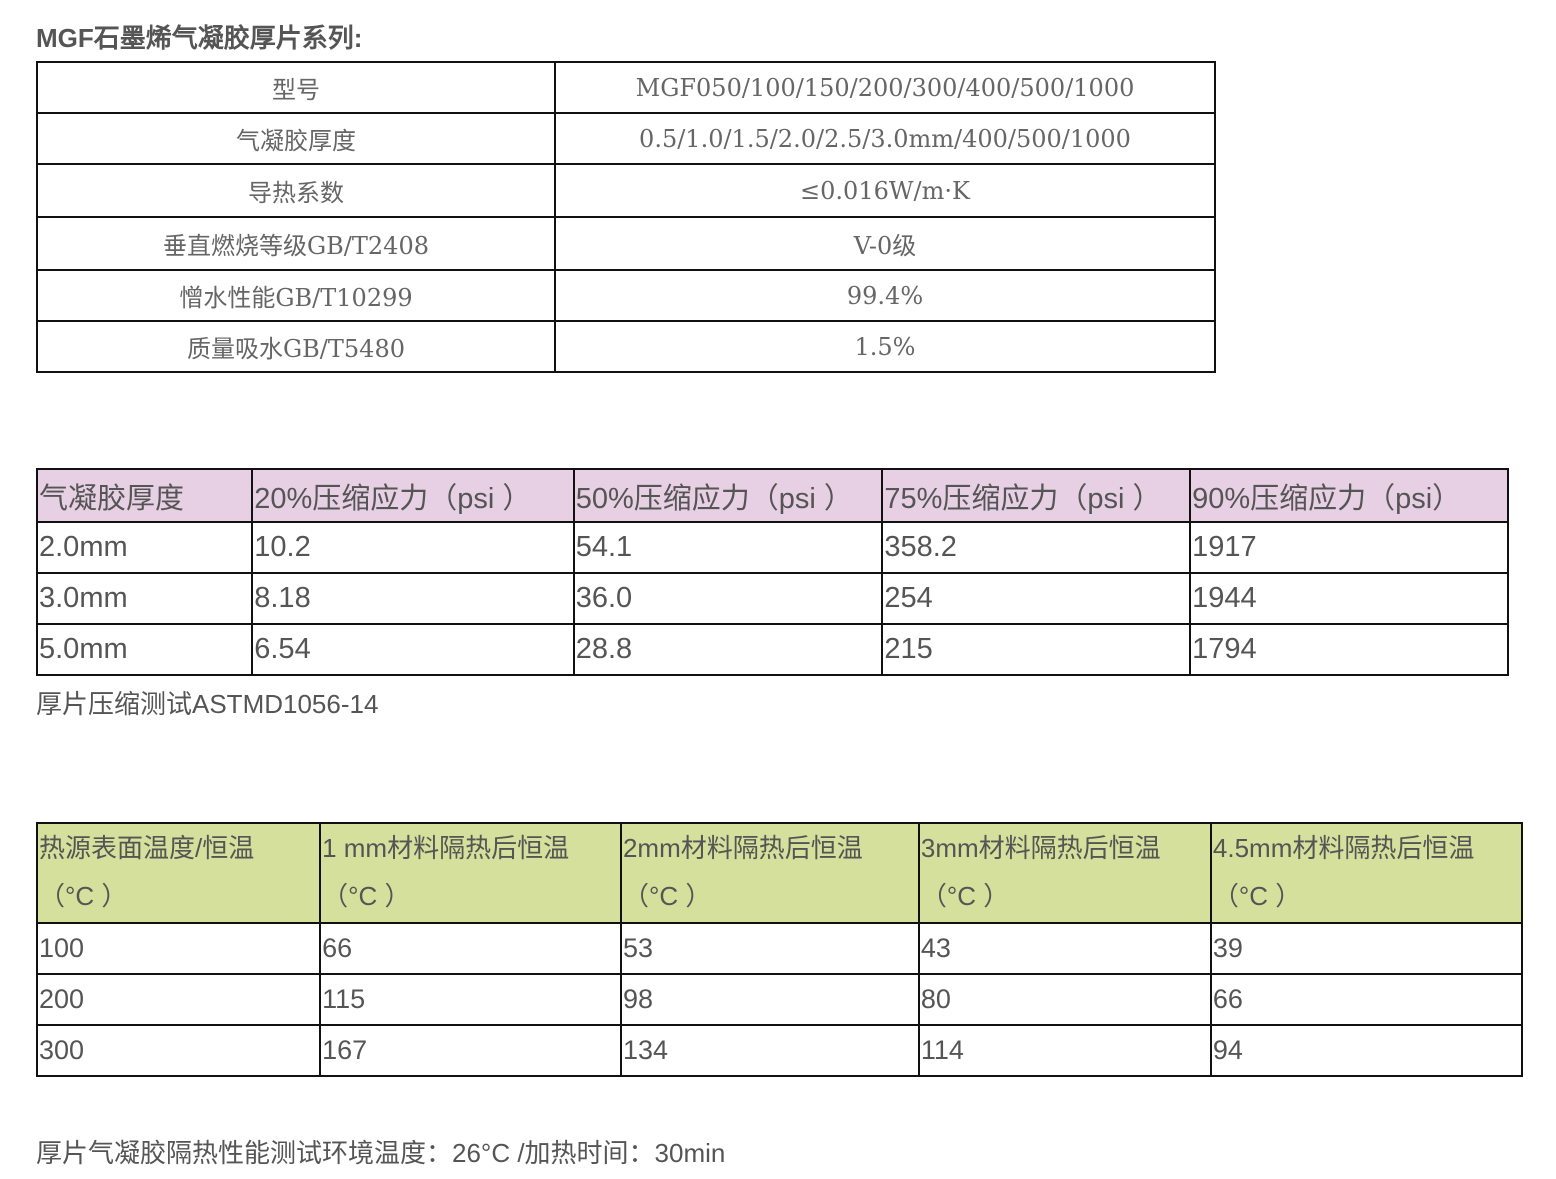  What do you see at coordinates (1349, 547) in the screenshot?
I see `table-cell: 1917` at bounding box center [1349, 547].